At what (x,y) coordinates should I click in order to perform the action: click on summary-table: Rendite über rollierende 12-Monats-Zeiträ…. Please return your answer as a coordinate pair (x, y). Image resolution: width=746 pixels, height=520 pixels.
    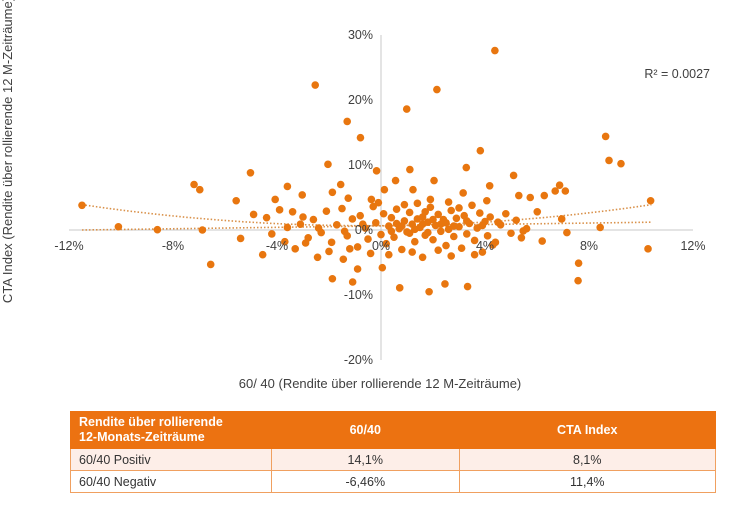
    Looking at the image, I should click on (393, 452).